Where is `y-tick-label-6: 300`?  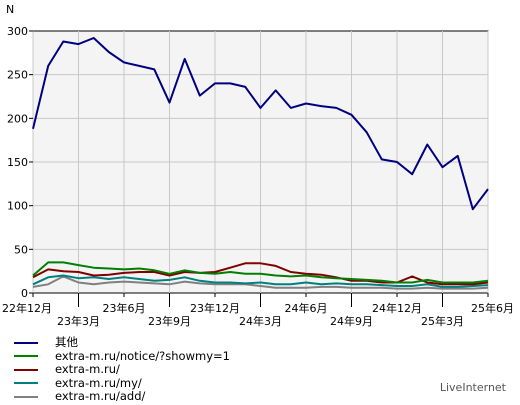 y-tick-label-6: 300 is located at coordinates (17, 31).